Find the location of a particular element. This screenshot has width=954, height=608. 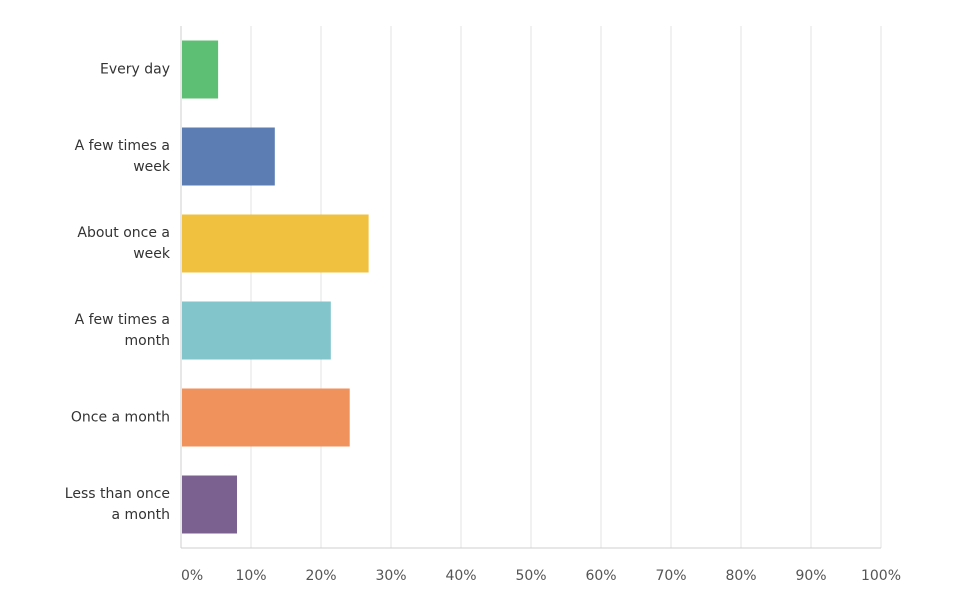

category-label: Every day is located at coordinates (135, 70).